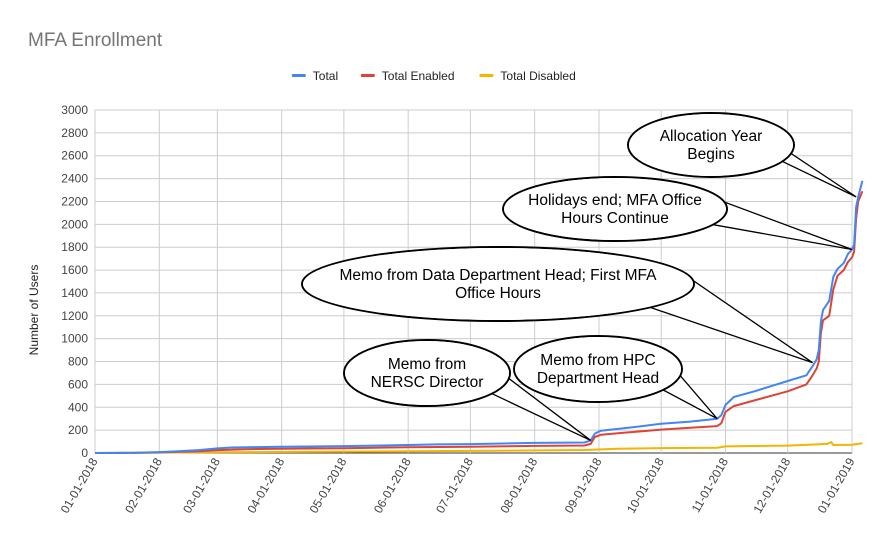 This screenshot has width=880, height=544. Describe the element at coordinates (615, 218) in the screenshot. I see `callout-text: Hours Continue` at that location.